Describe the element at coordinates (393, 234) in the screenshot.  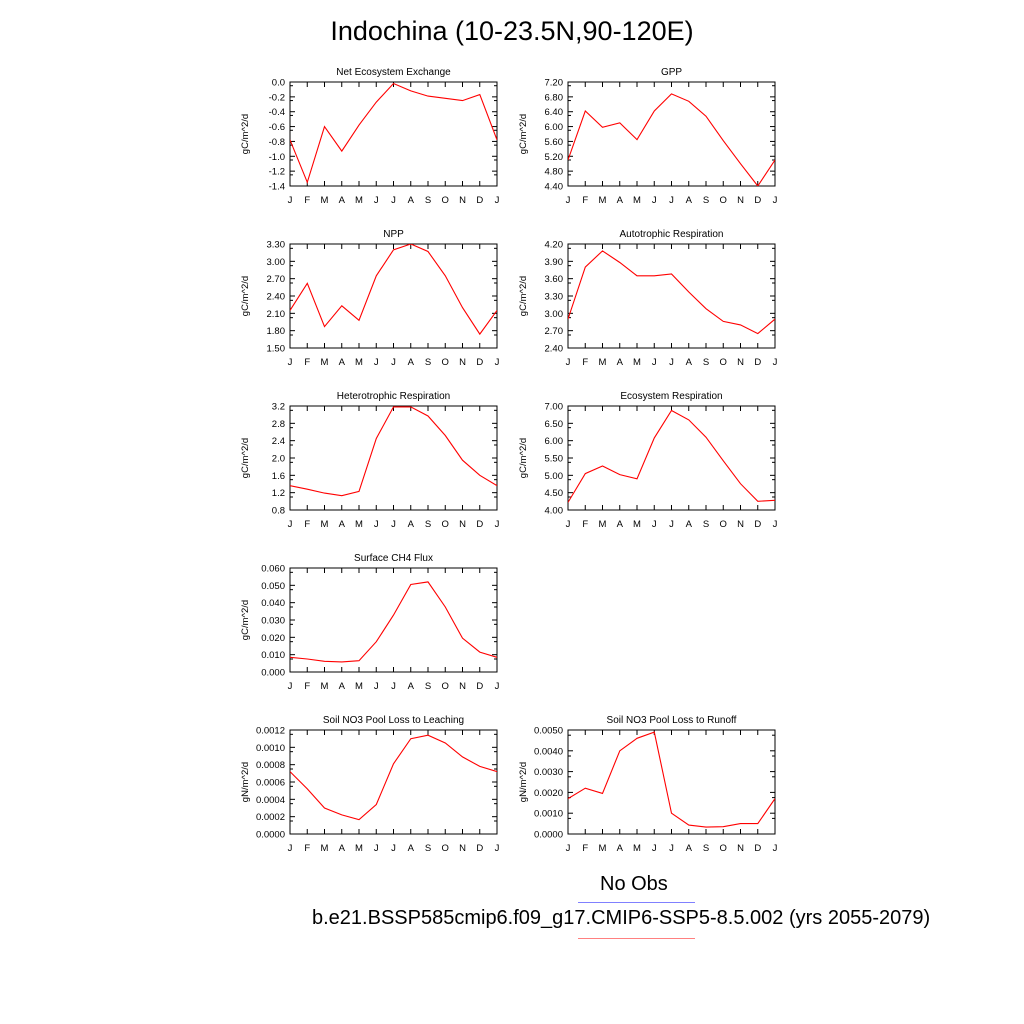
I see `panel-title: NPP` at that location.